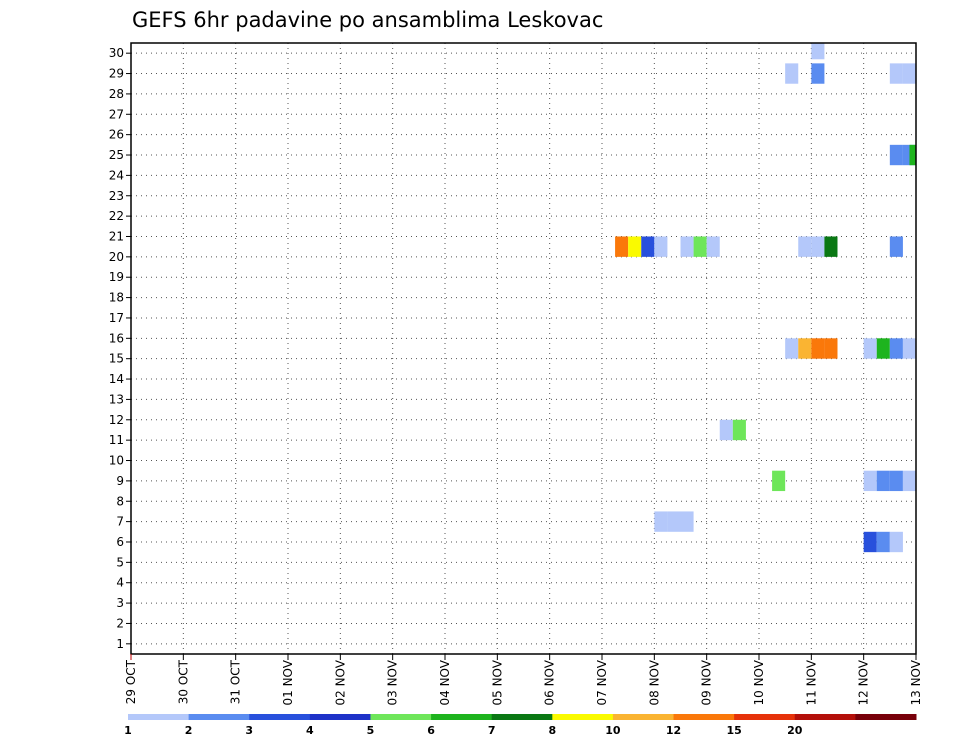  I want to click on y-tick-label: 24, so click(116, 175).